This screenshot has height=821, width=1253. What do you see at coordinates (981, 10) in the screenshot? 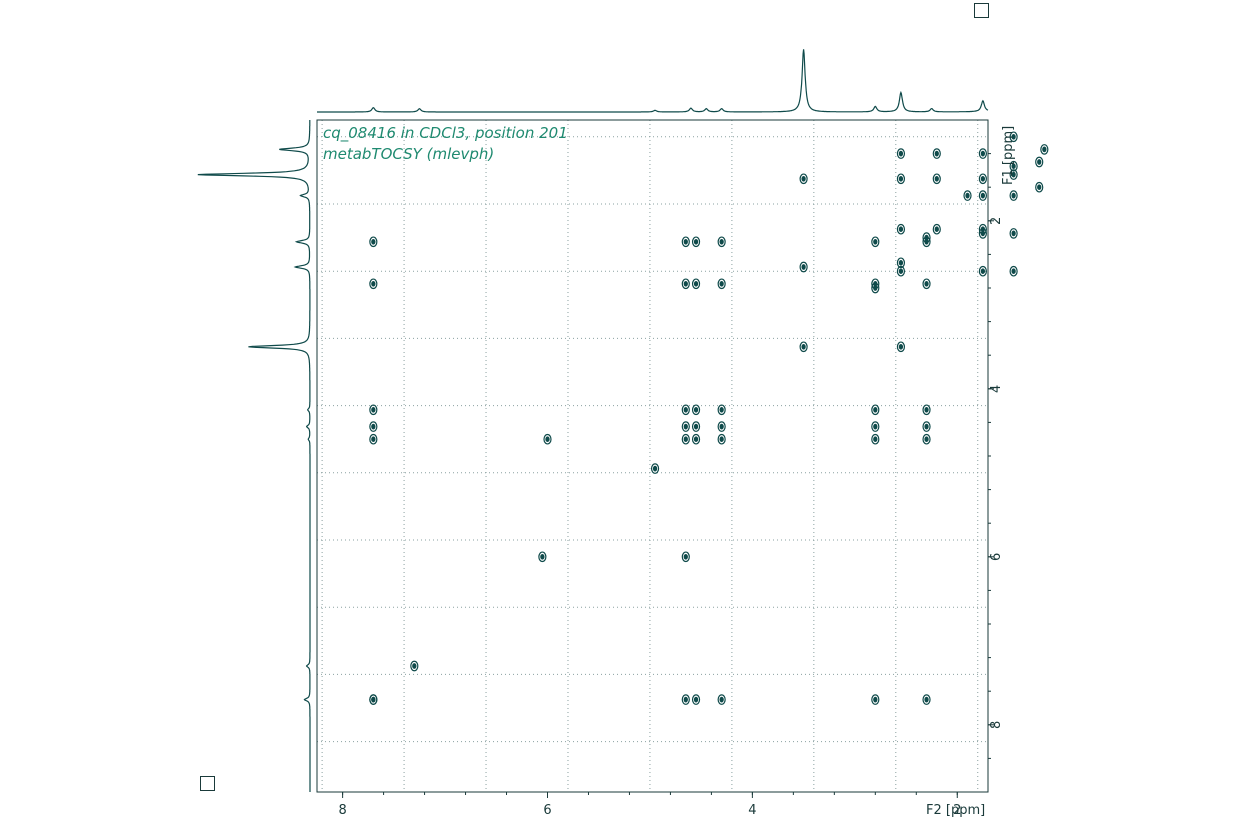
I see `corner-checkbox-top-right` at bounding box center [981, 10].